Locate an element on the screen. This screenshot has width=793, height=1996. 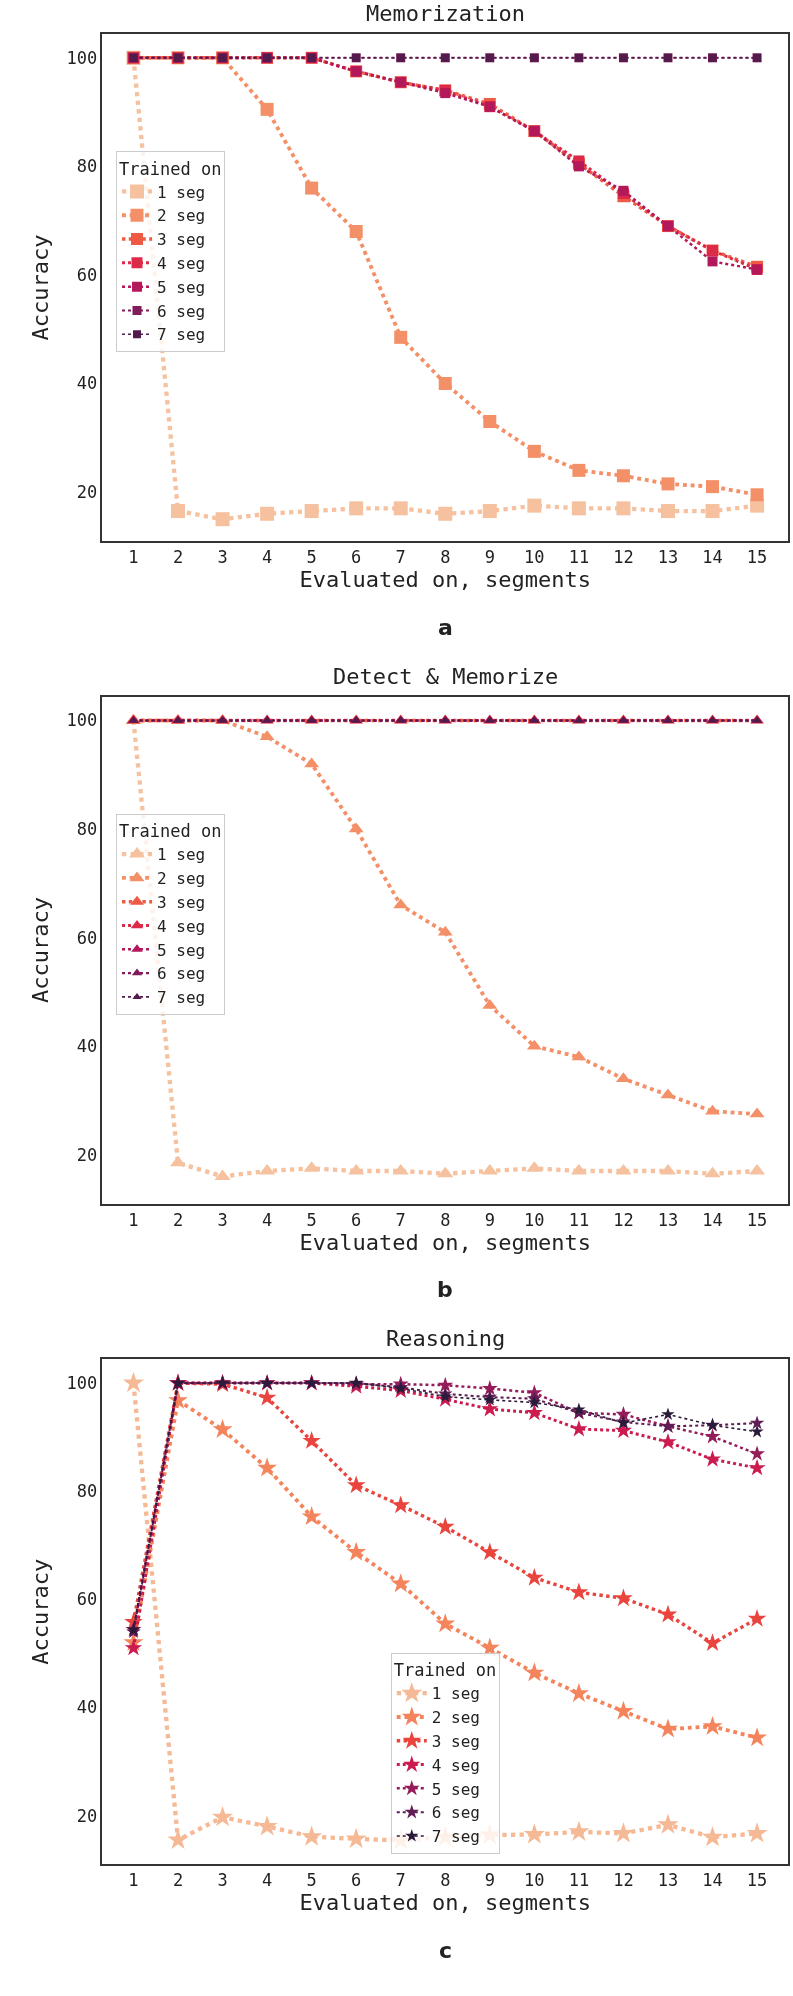
text: c is located at coordinates (446, 1950).